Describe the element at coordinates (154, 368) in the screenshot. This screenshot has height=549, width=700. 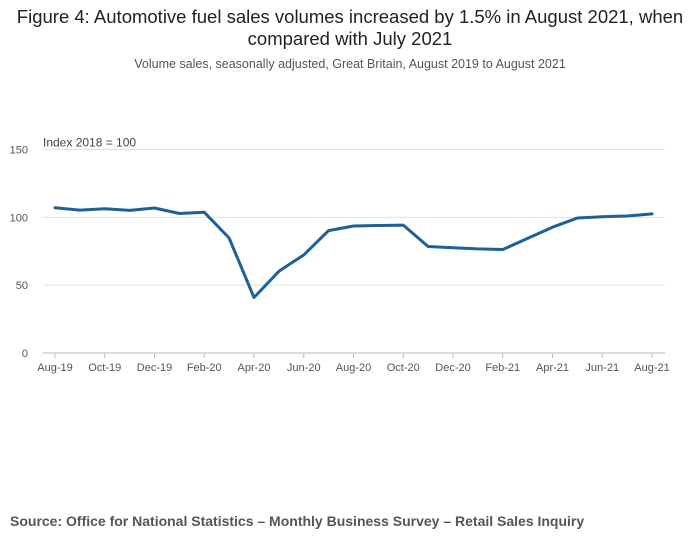
I see `x-tick-label: Dec-19` at that location.